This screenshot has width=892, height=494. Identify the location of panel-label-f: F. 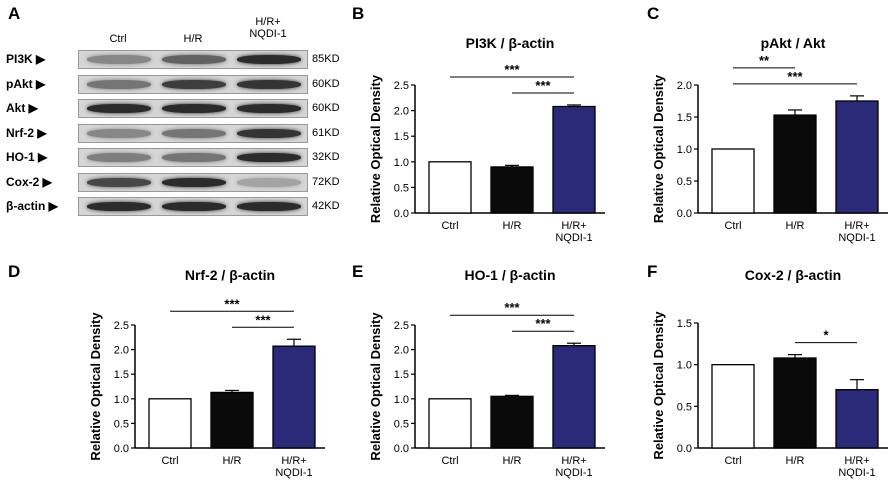
(652, 271).